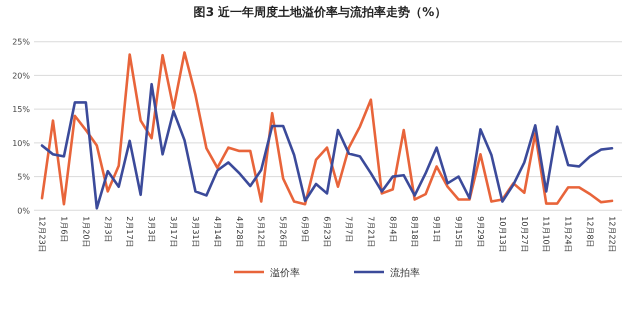 The height and width of the screenshot is (325, 640). What do you see at coordinates (283, 232) in the screenshot?
I see `x-tick-label: 5月26日` at bounding box center [283, 232].